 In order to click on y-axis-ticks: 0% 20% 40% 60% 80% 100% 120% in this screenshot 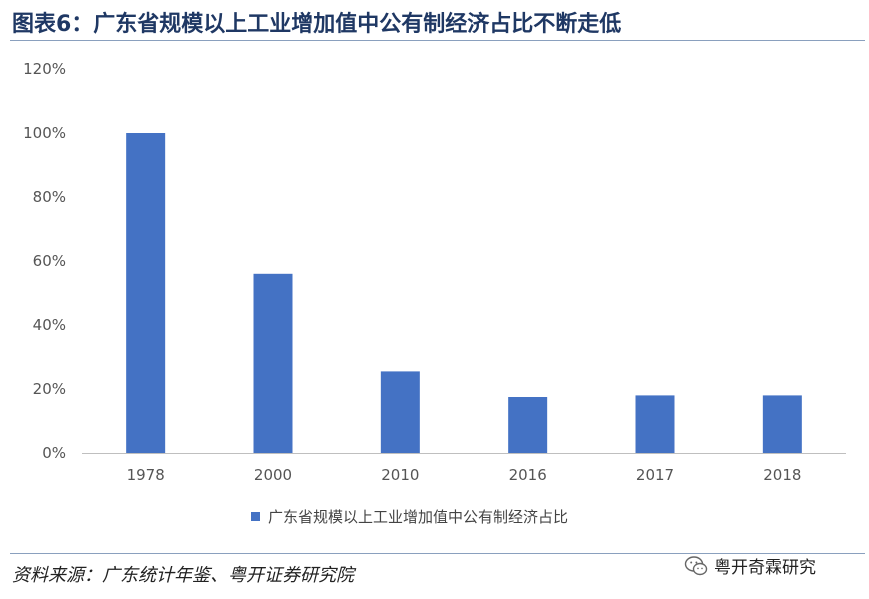, I will do `click(44, 261)`.